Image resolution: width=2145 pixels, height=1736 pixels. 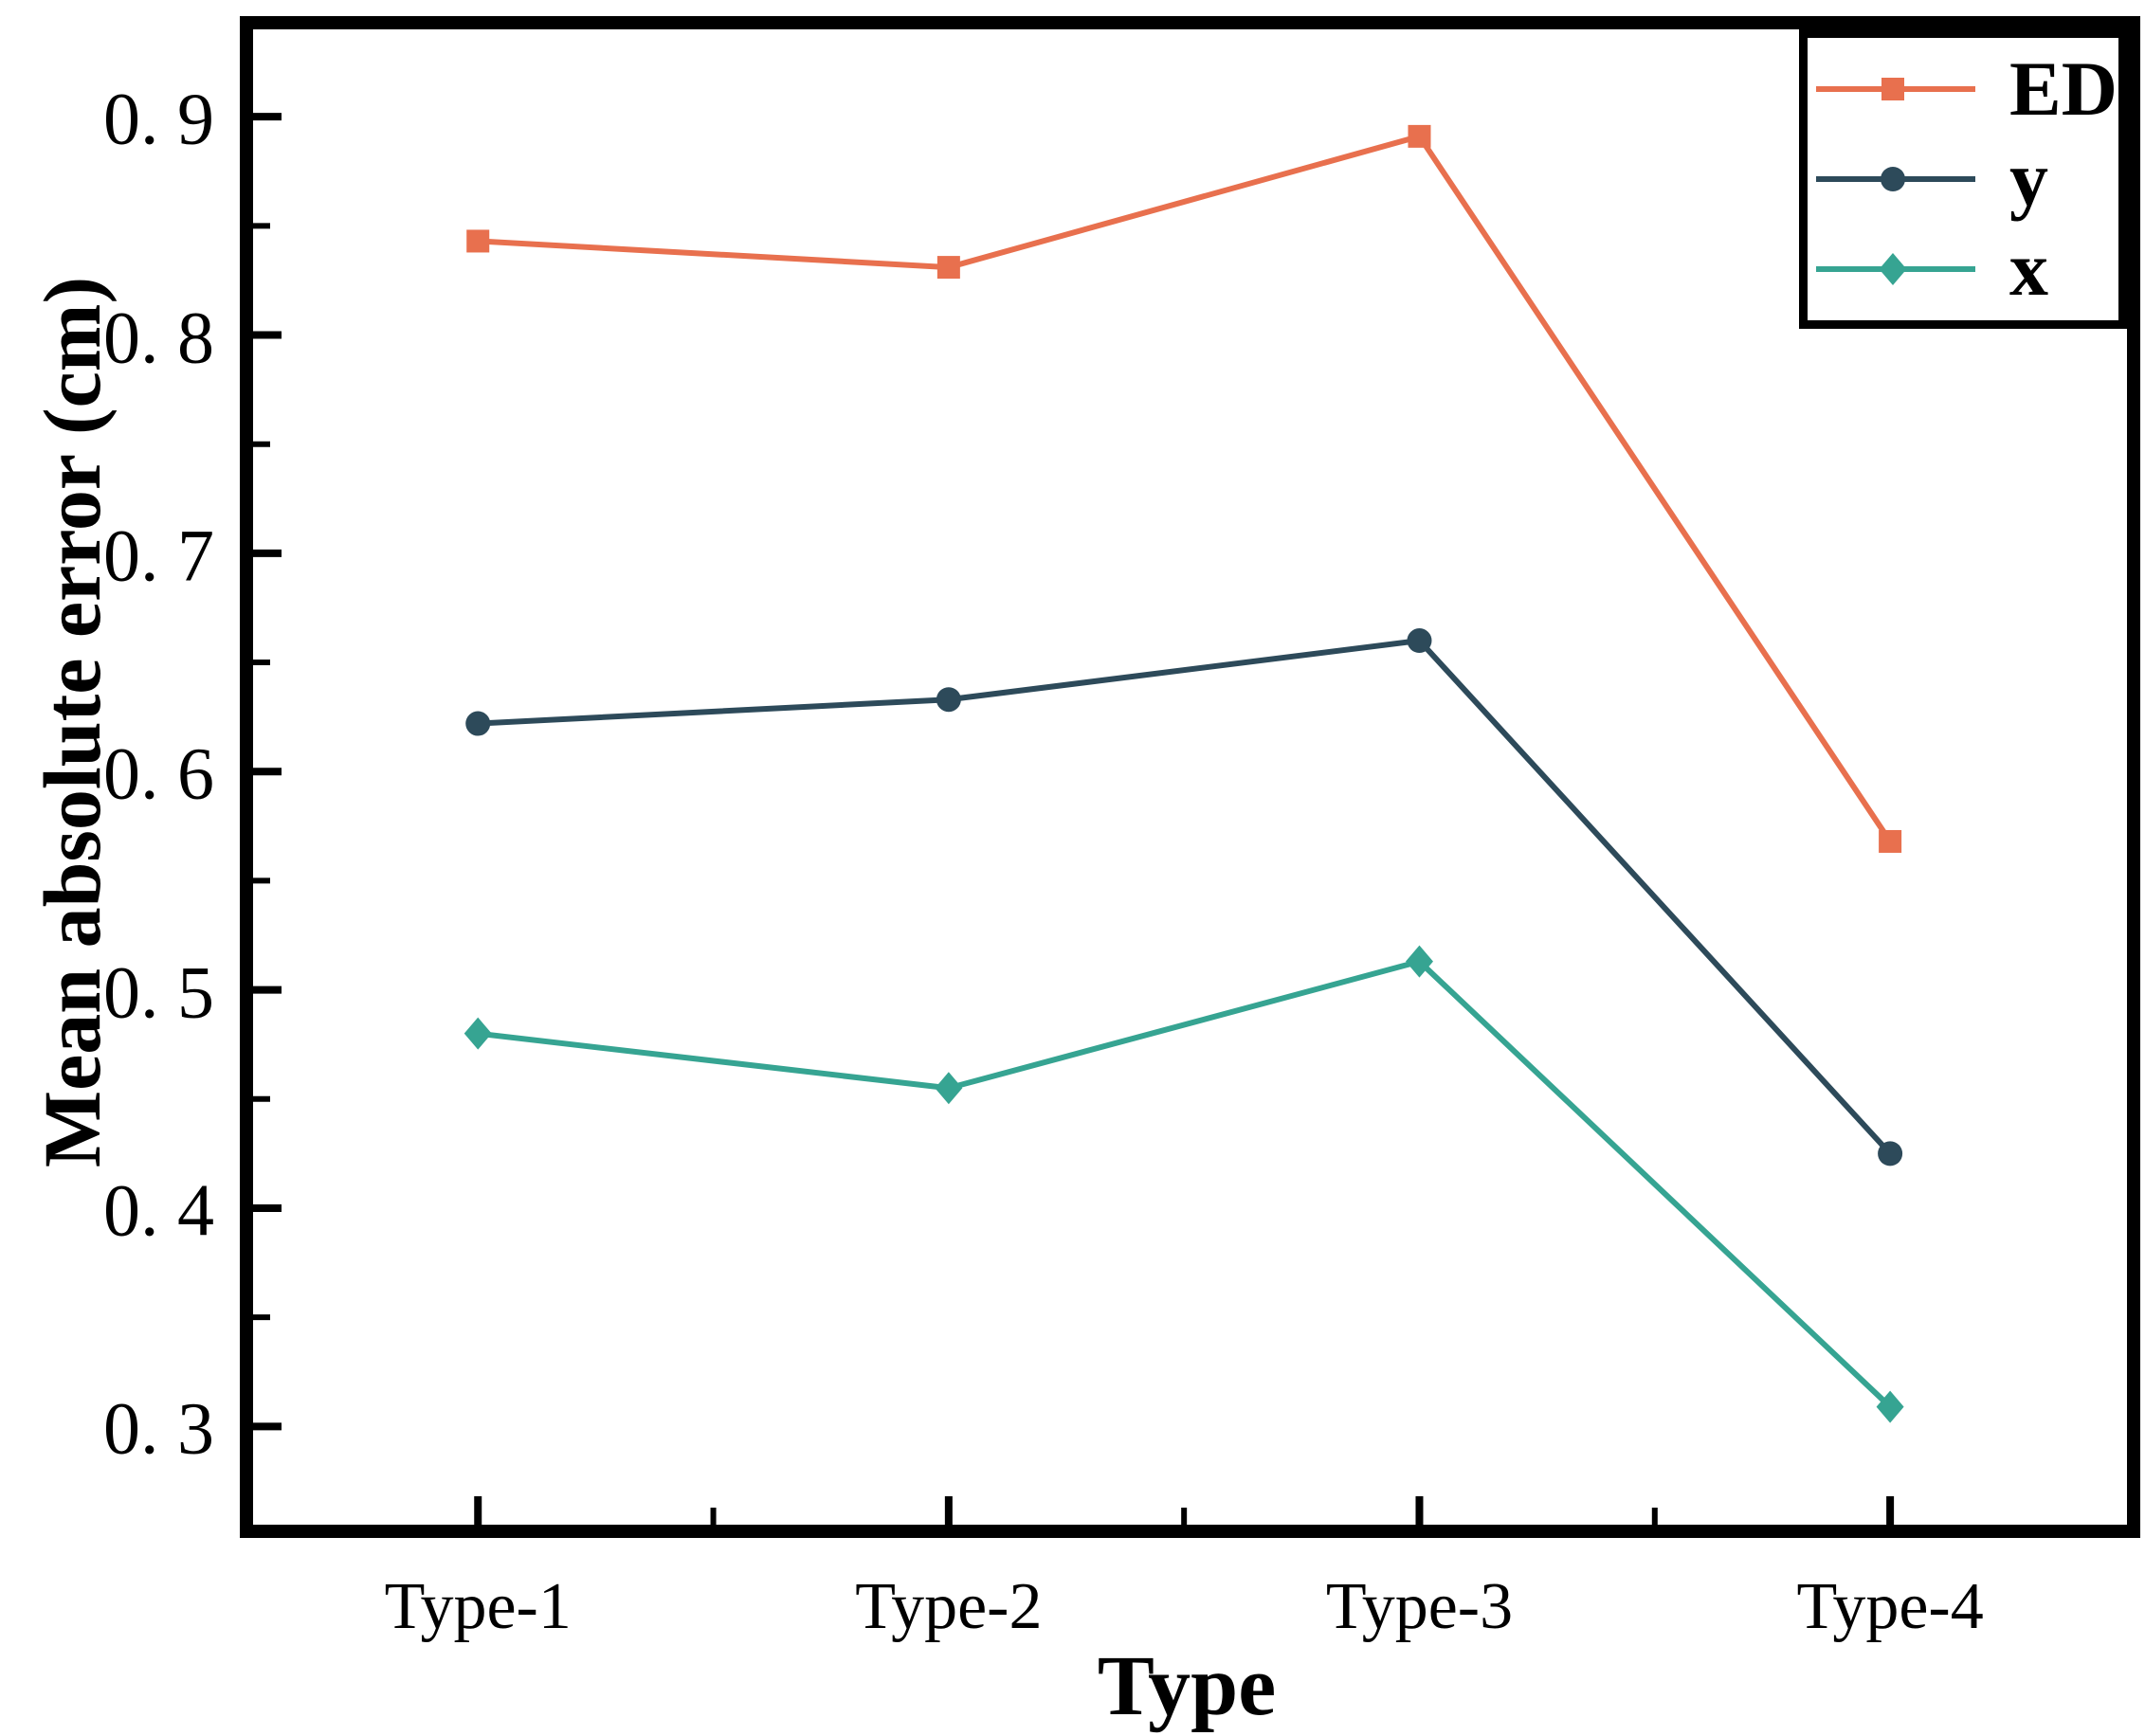 I want to click on y-tick-label: 0. 6, so click(x=158, y=773).